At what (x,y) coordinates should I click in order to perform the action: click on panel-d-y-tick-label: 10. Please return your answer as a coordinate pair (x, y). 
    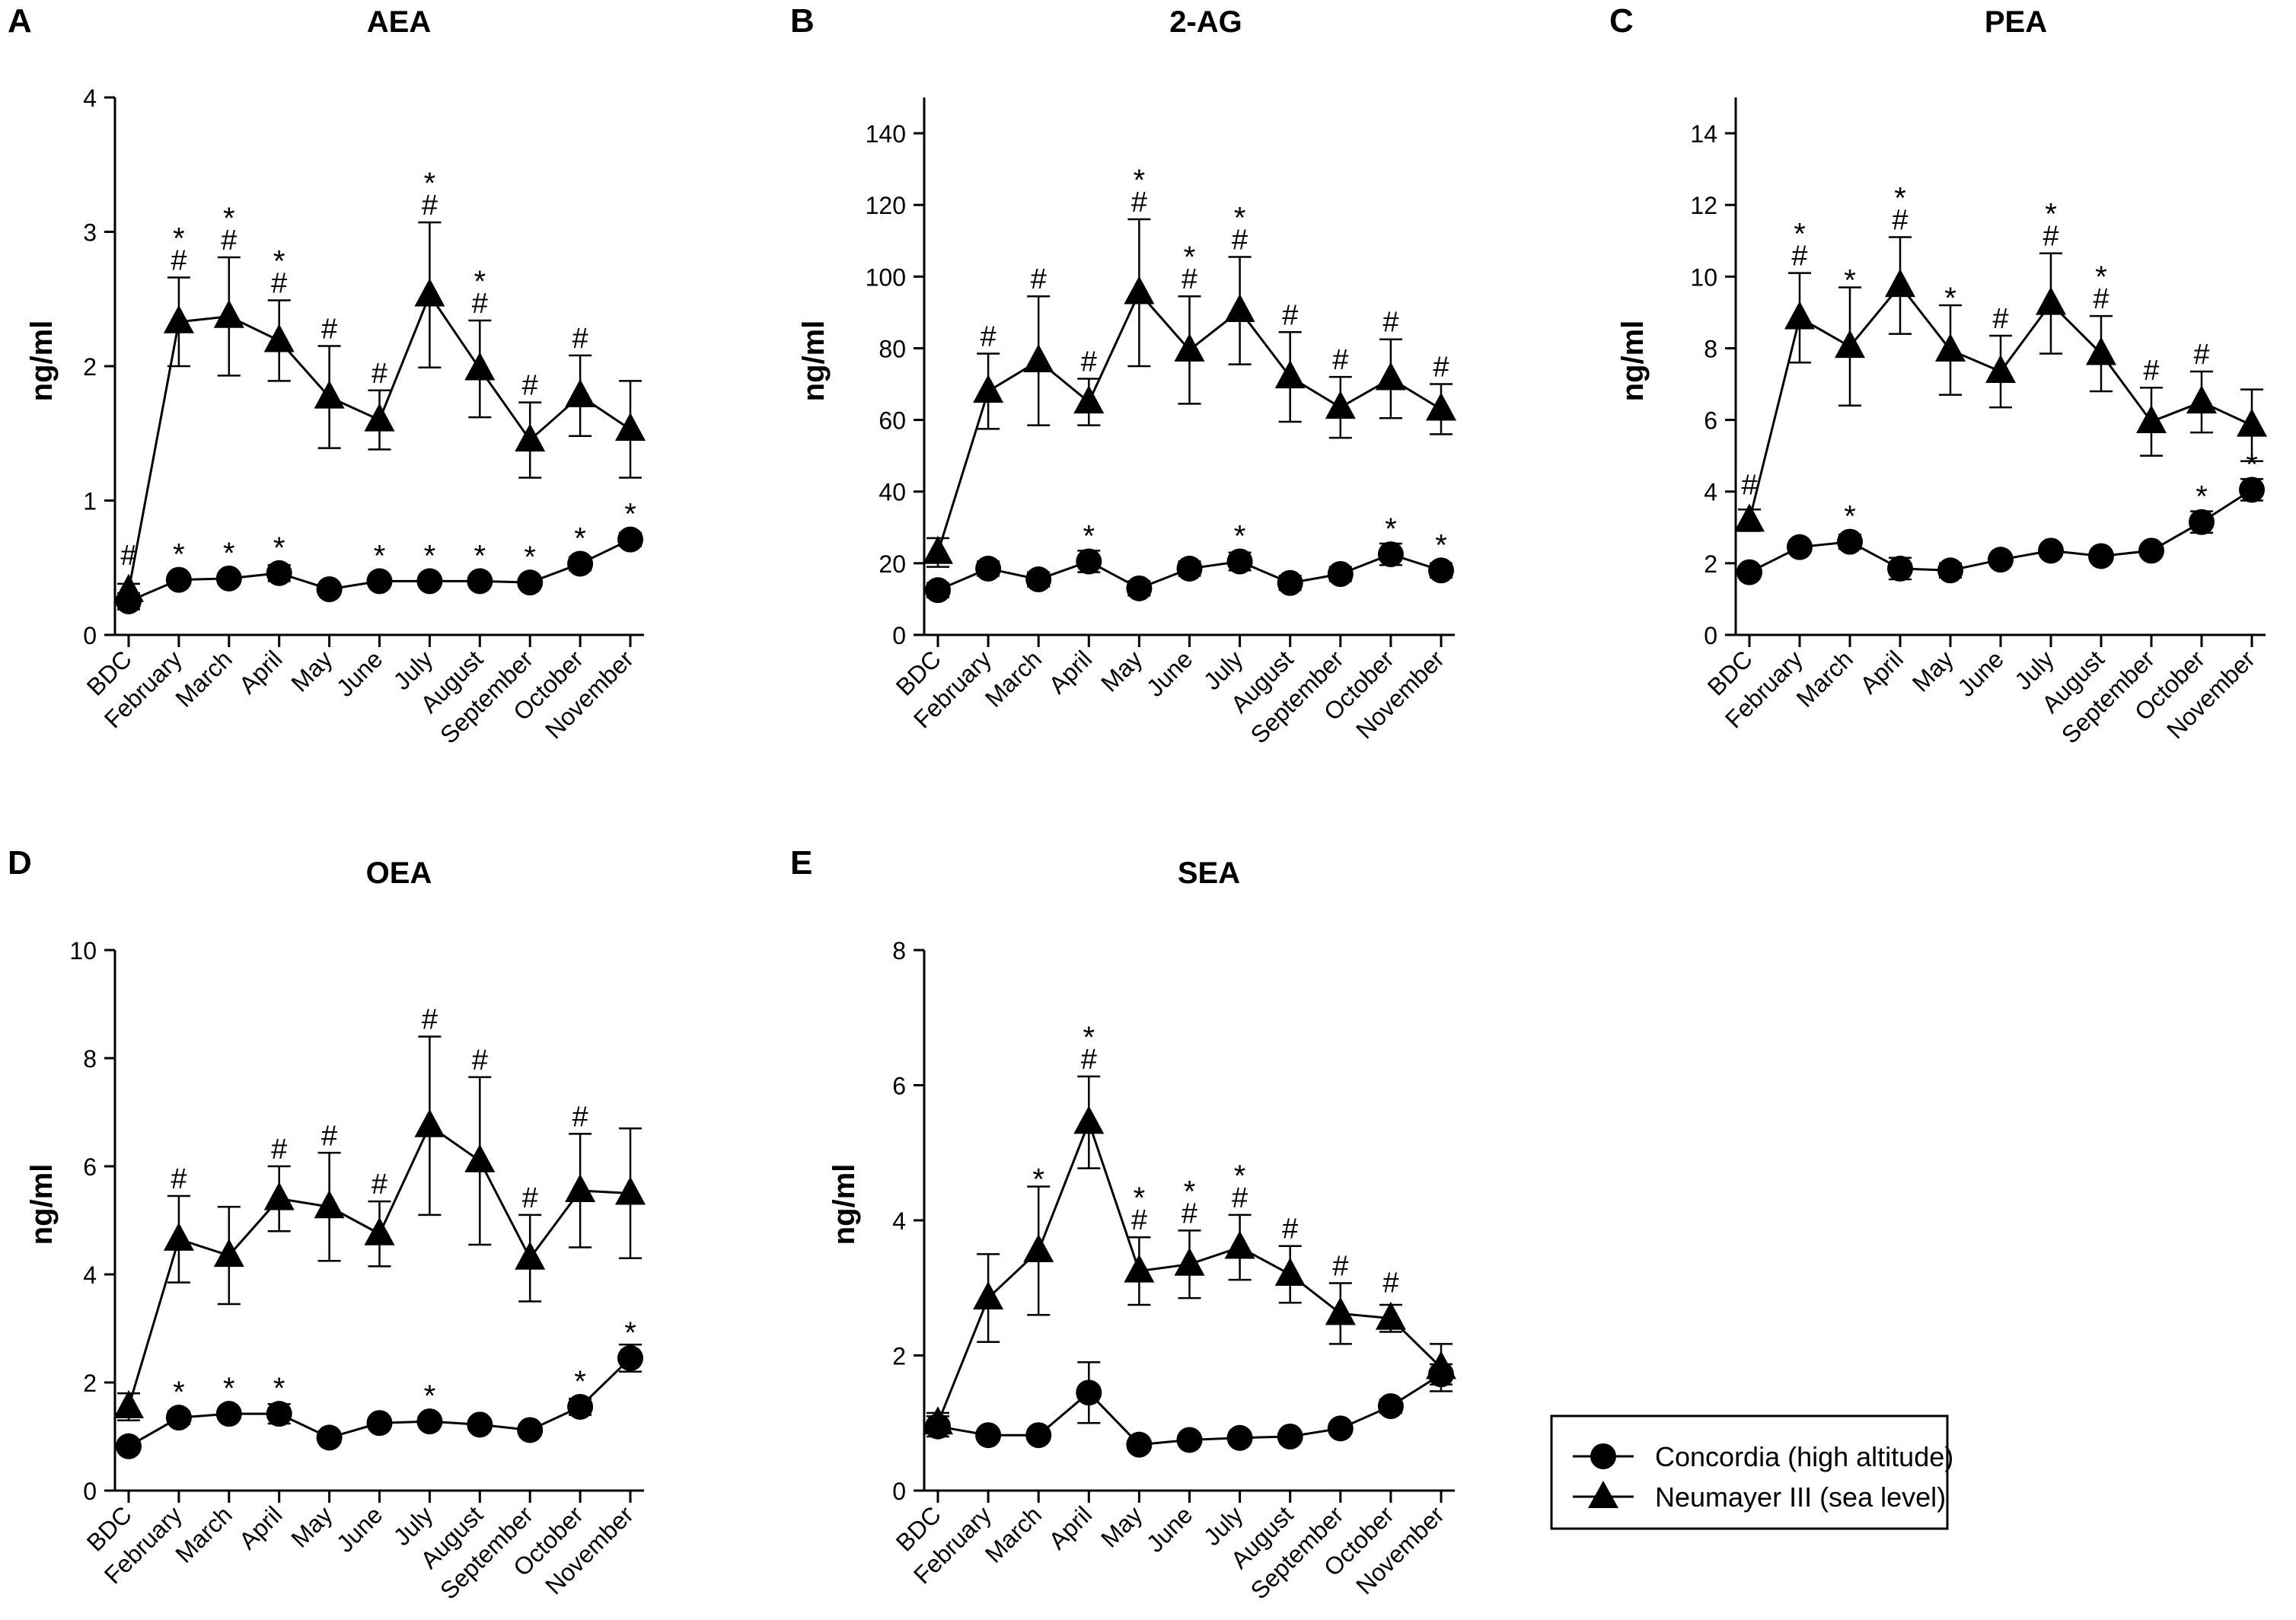
    Looking at the image, I should click on (83, 951).